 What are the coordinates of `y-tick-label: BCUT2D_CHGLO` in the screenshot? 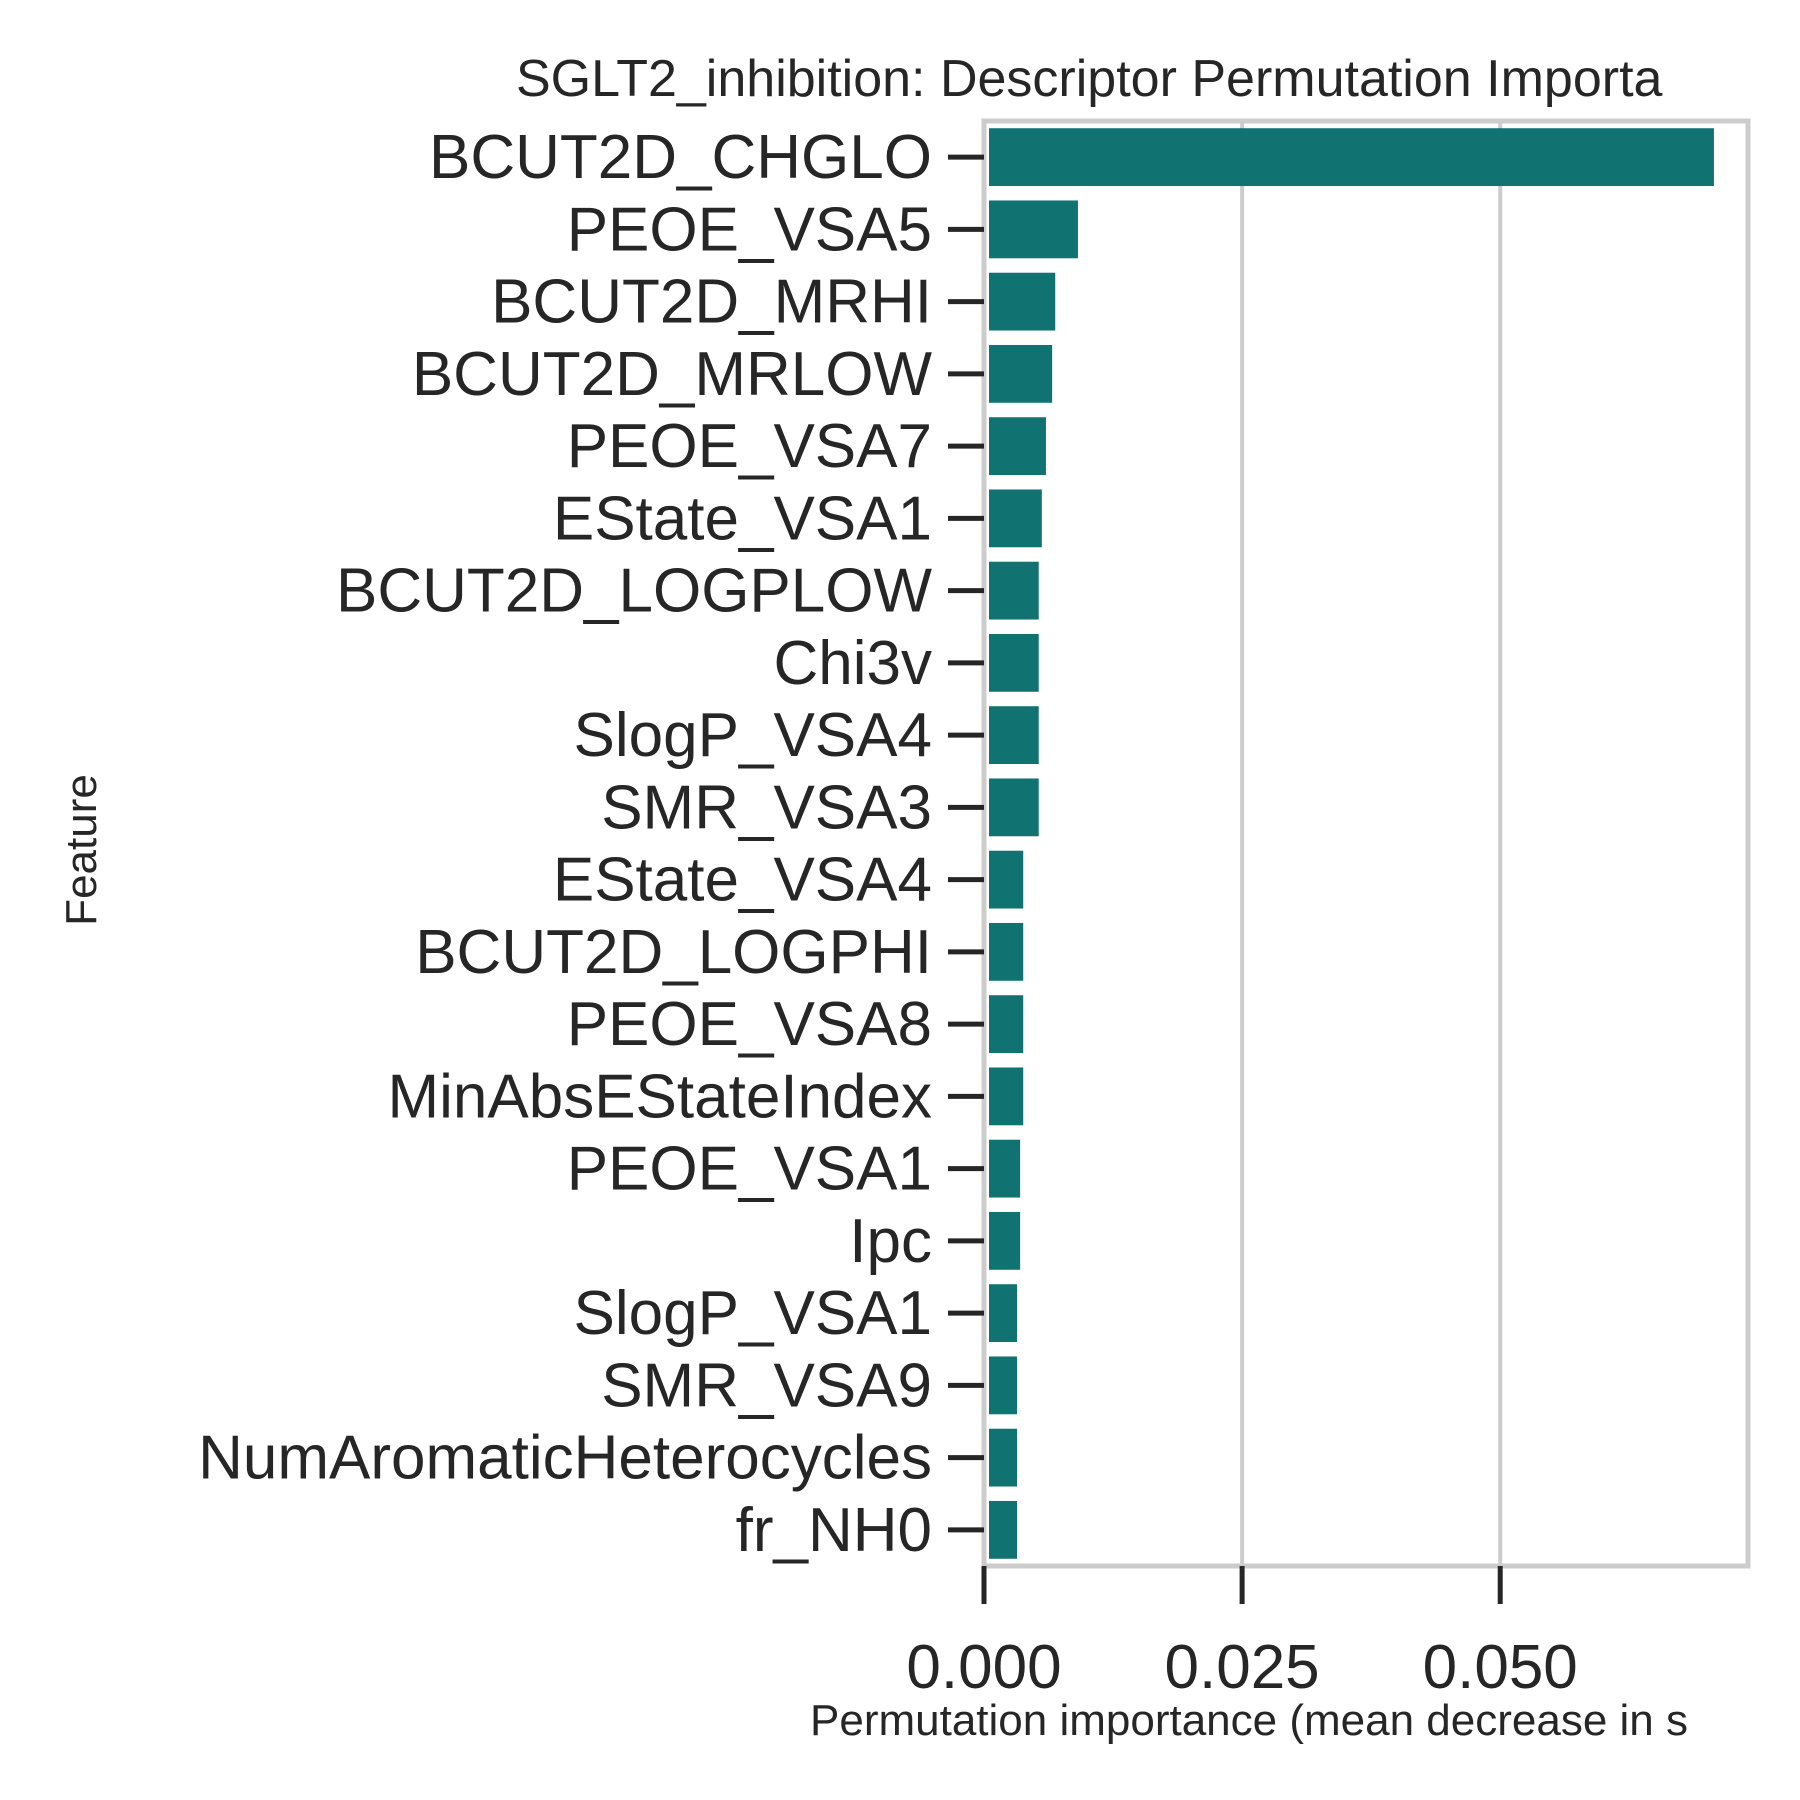 It's located at (680, 157).